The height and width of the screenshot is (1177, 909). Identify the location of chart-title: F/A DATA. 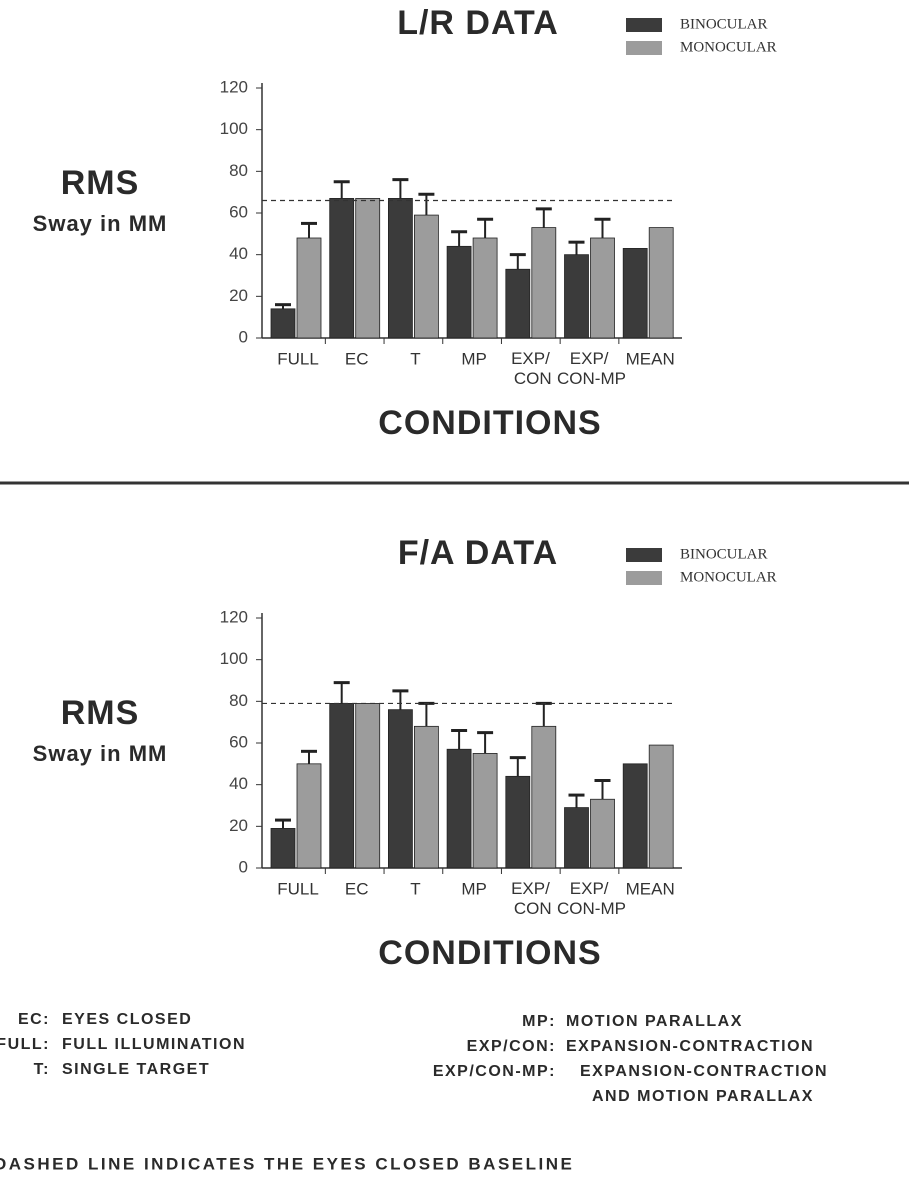
(478, 553).